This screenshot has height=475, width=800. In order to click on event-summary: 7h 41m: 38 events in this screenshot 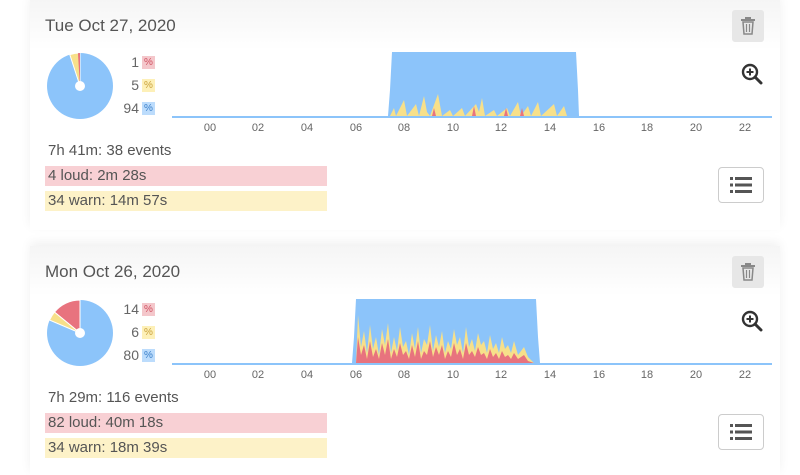, I will do `click(110, 150)`.